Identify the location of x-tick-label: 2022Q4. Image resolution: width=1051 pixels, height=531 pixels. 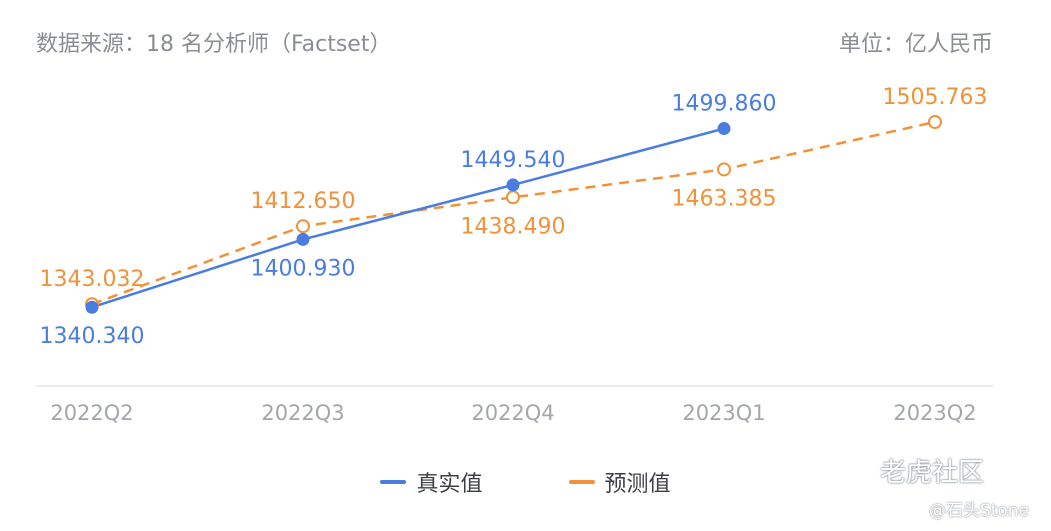
(512, 413).